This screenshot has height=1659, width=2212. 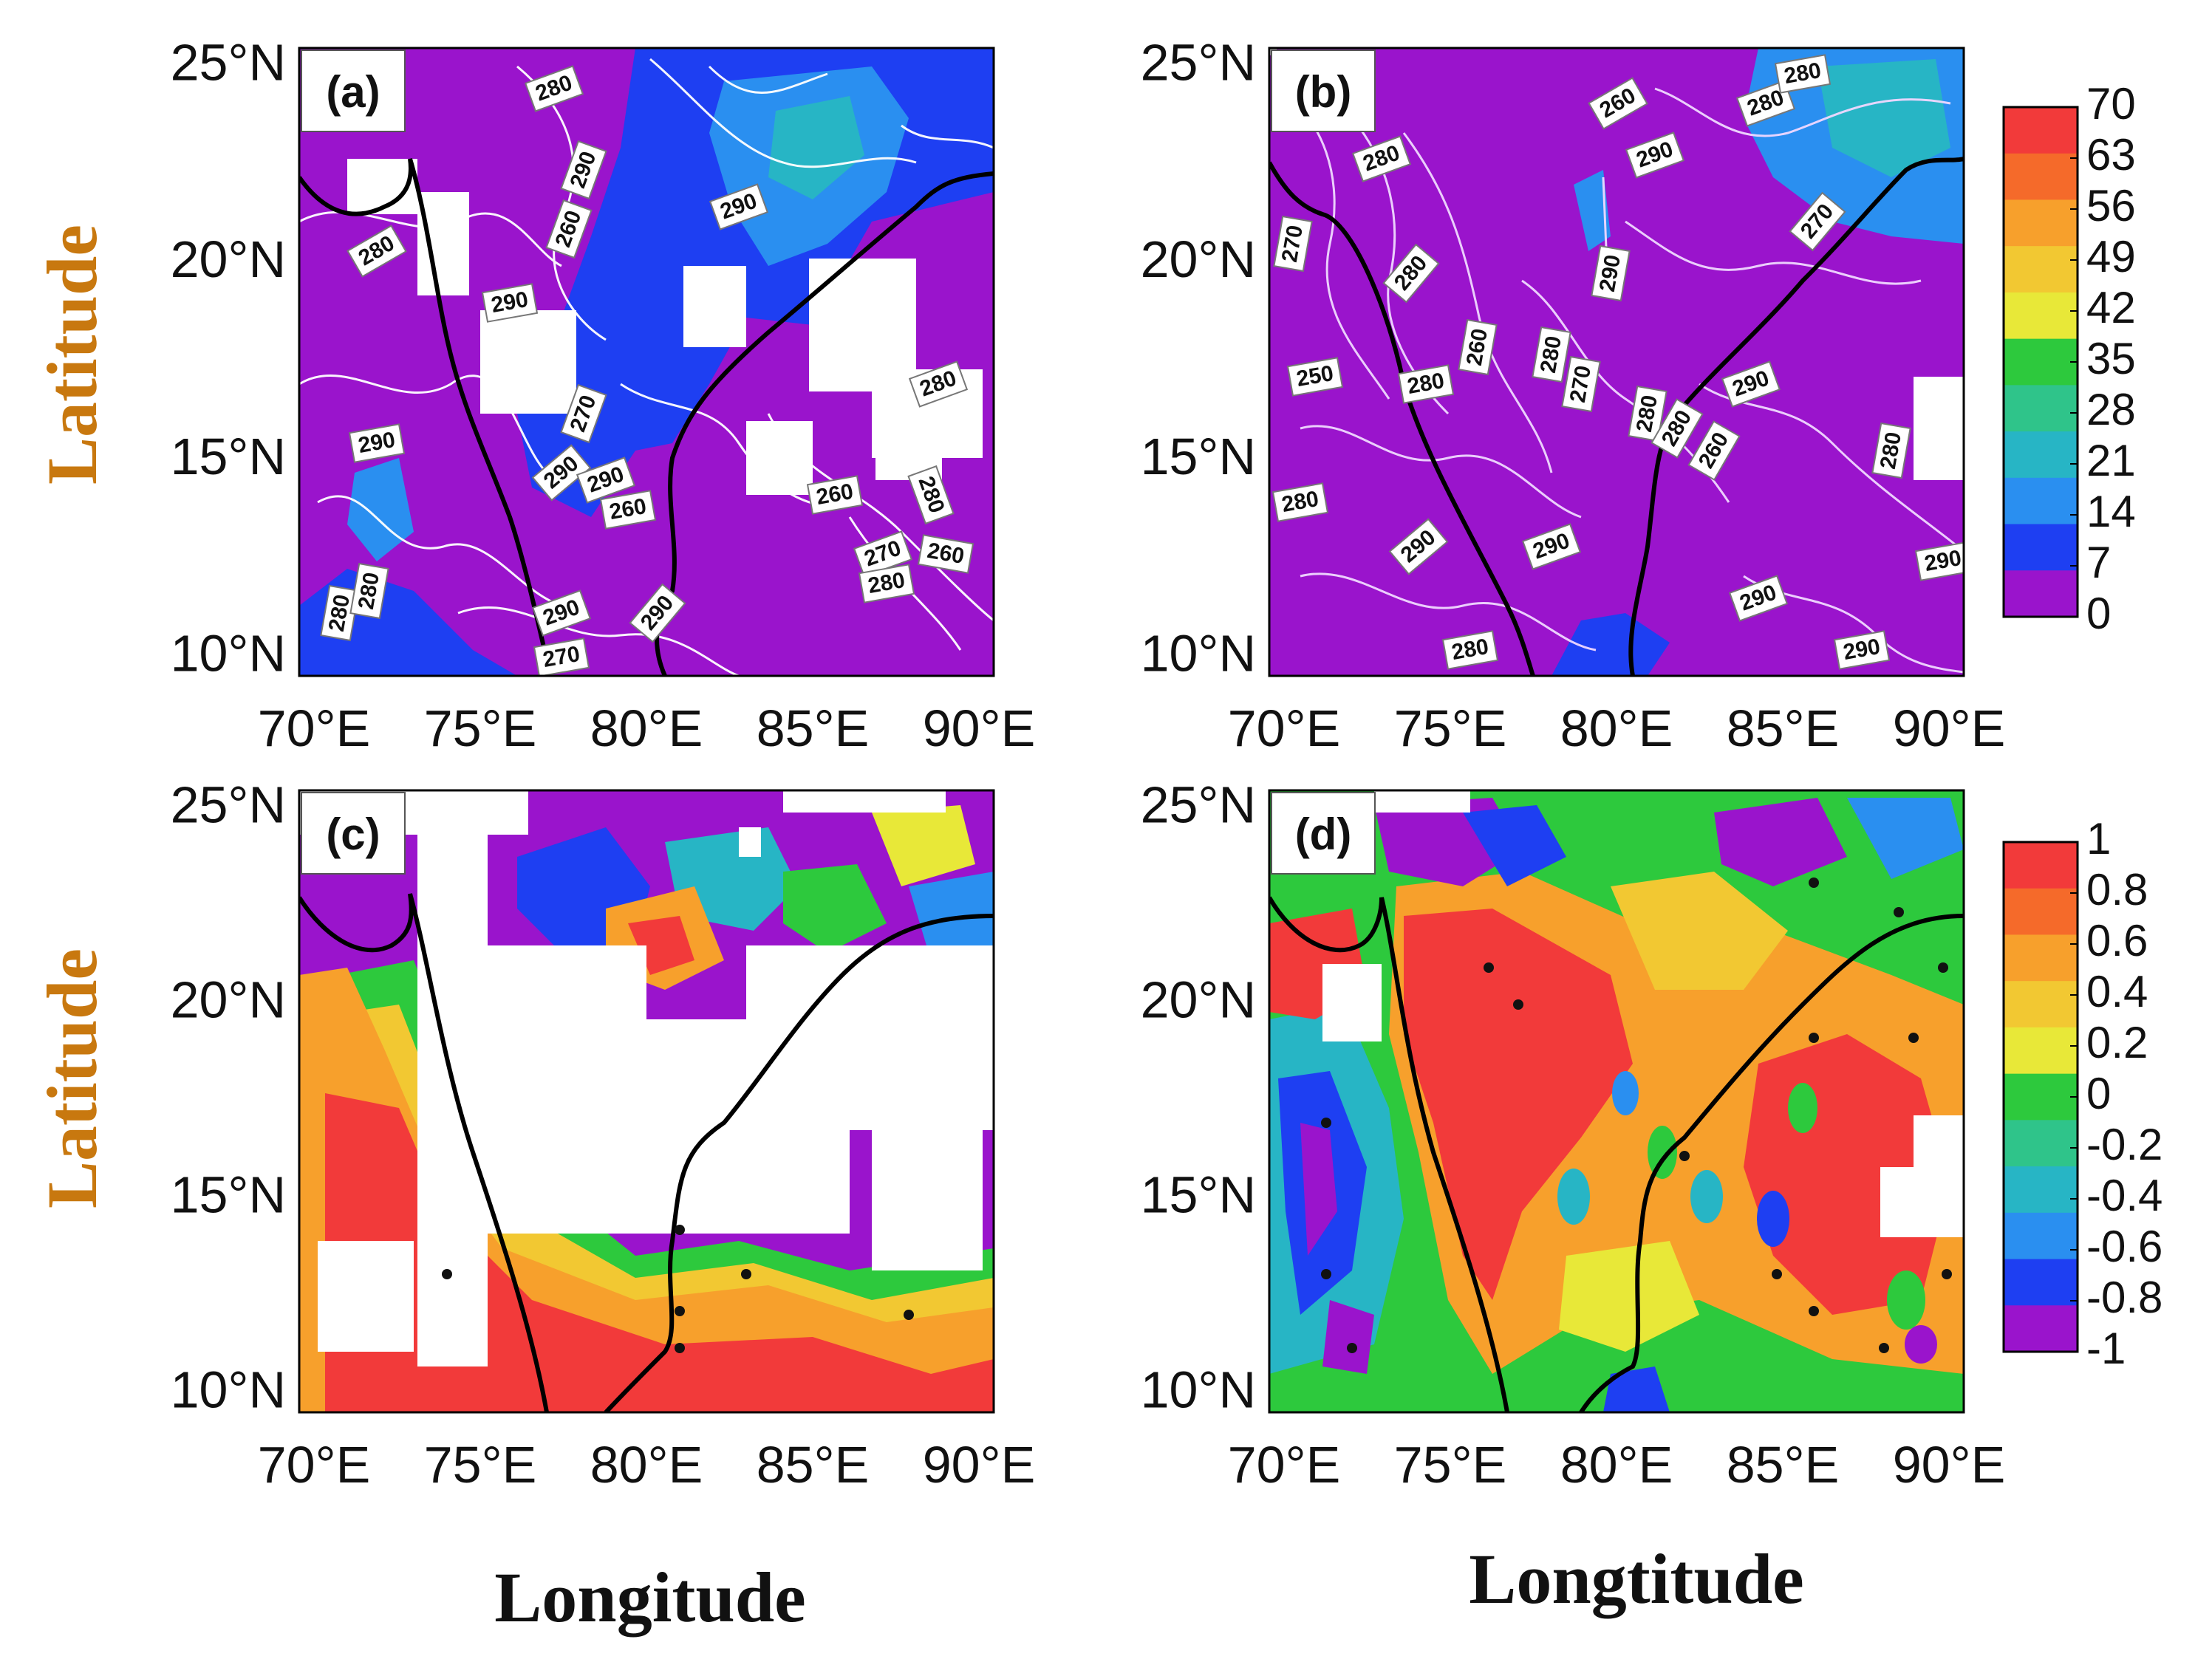 What do you see at coordinates (353, 834) in the screenshot?
I see `panel-c-tag-box` at bounding box center [353, 834].